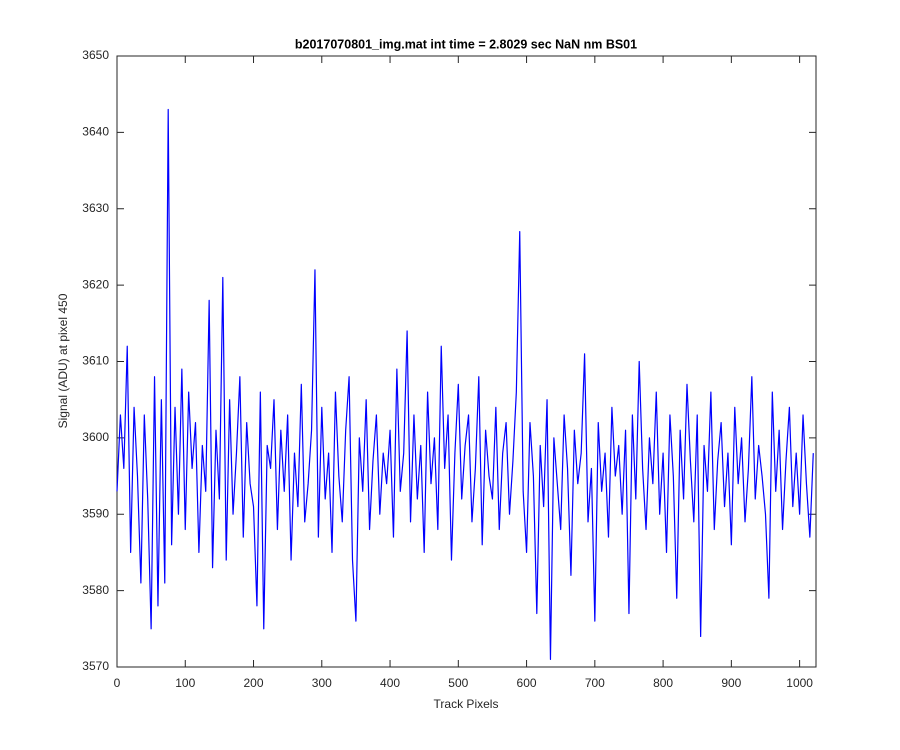 The image size is (900, 750). What do you see at coordinates (95, 361) in the screenshot?
I see `y-tick-label: 3610` at bounding box center [95, 361].